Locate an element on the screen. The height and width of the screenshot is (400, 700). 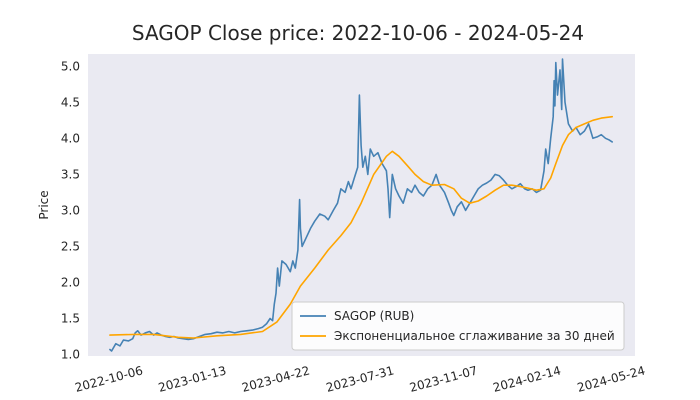
x-tick-label: 2022-10-06 is located at coordinates (108, 379).